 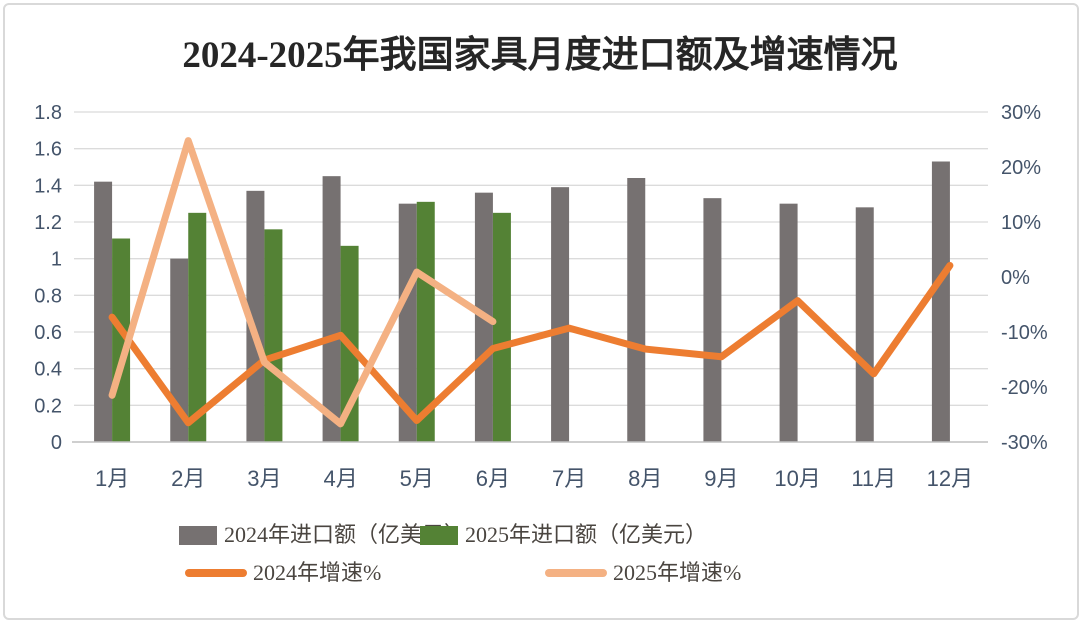 I want to click on legend-item-2025-growth: 2025年增速%, so click(x=643, y=573).